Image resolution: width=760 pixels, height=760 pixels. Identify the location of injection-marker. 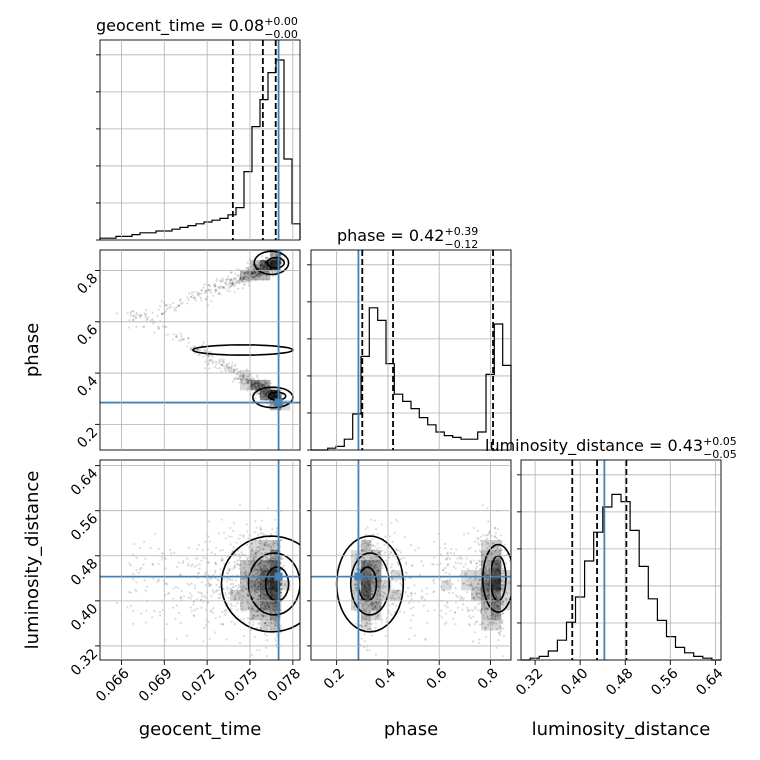
(358, 576).